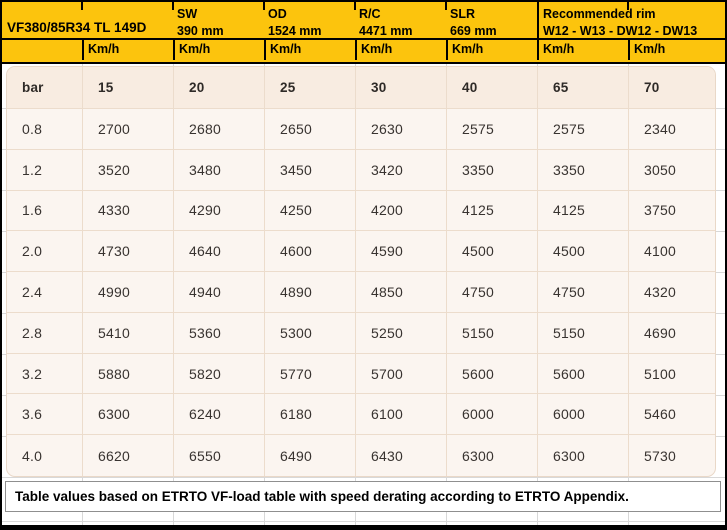 The height and width of the screenshot is (530, 727). I want to click on load-value: 3480, so click(219, 170).